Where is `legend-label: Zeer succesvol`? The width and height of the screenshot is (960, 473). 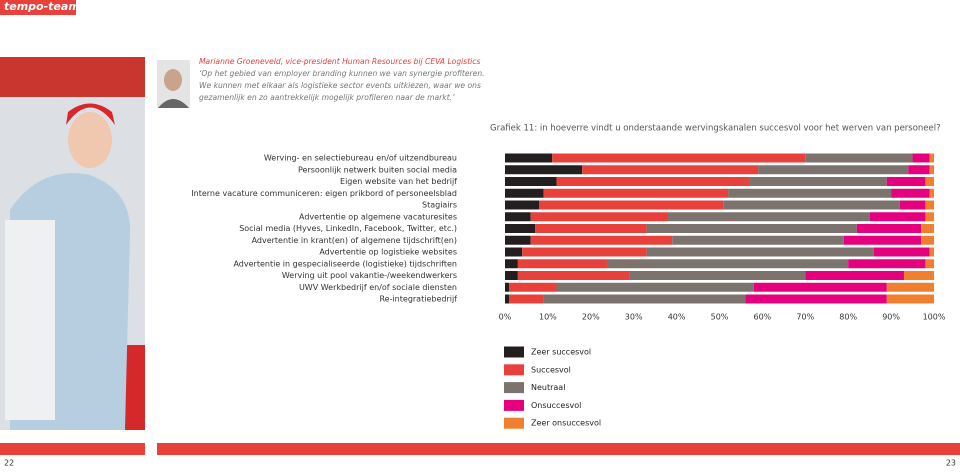 legend-label: Zeer succesvol is located at coordinates (561, 352).